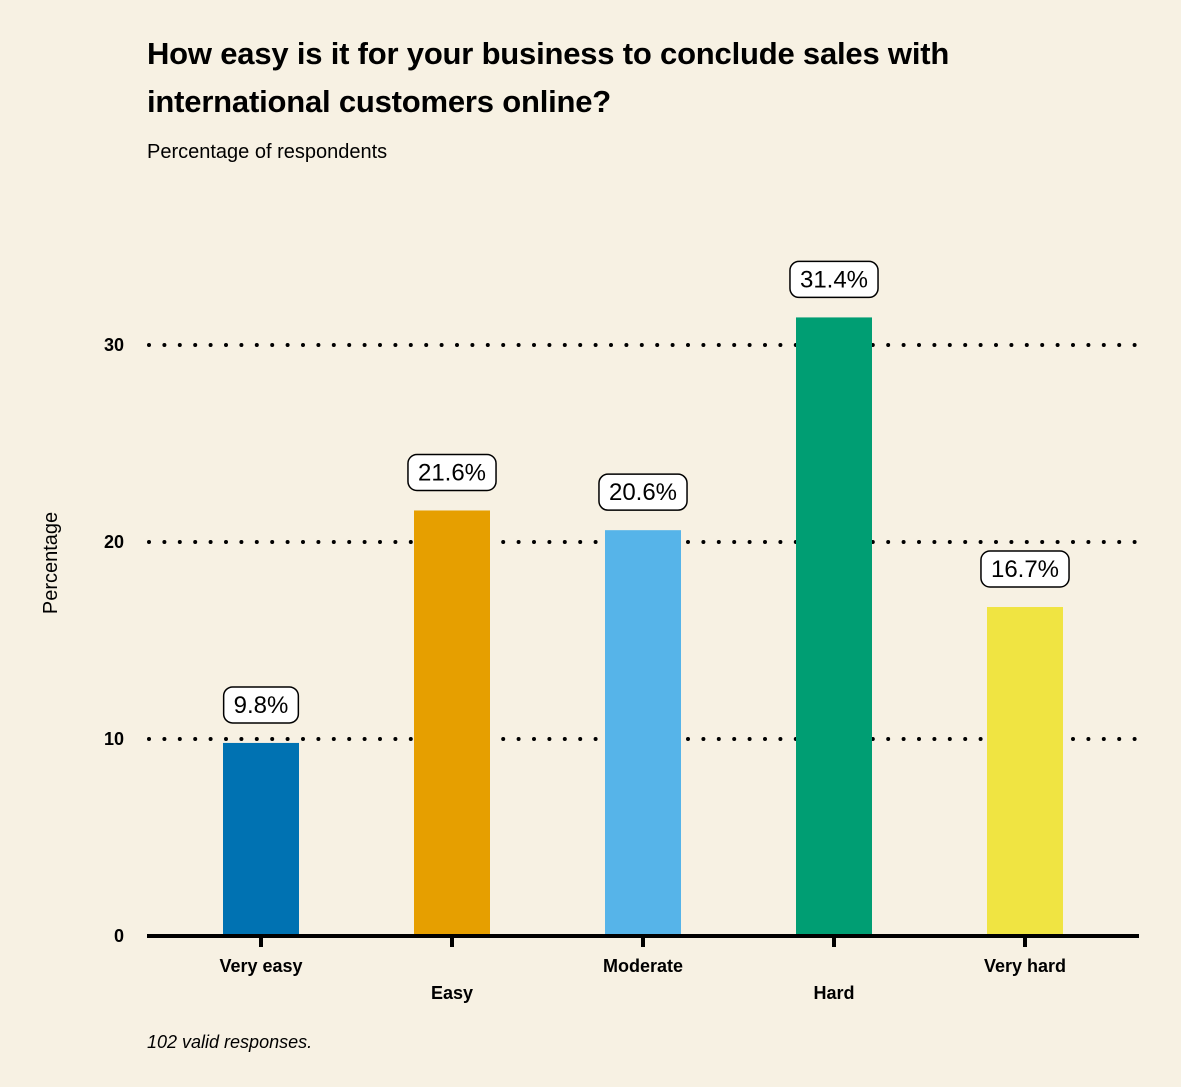  I want to click on data-label: 16.7%, so click(1025, 569).